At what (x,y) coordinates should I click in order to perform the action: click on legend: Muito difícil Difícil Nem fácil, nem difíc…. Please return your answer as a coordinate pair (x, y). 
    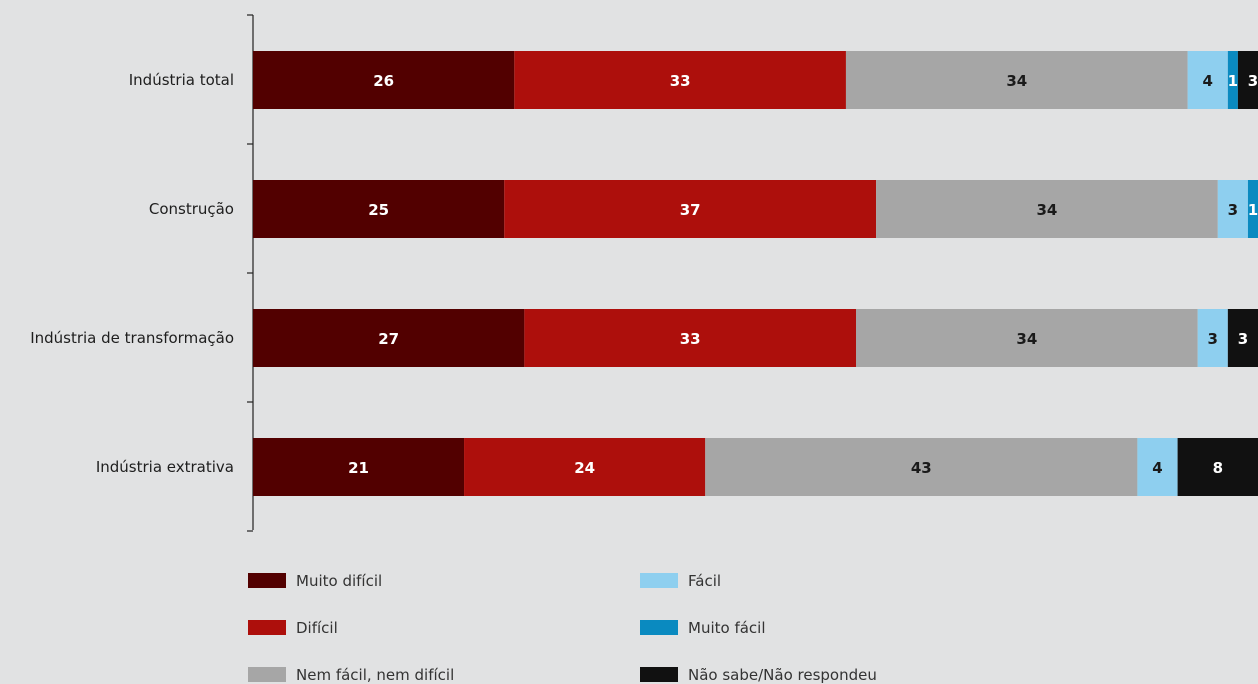
    Looking at the image, I should click on (562, 628).